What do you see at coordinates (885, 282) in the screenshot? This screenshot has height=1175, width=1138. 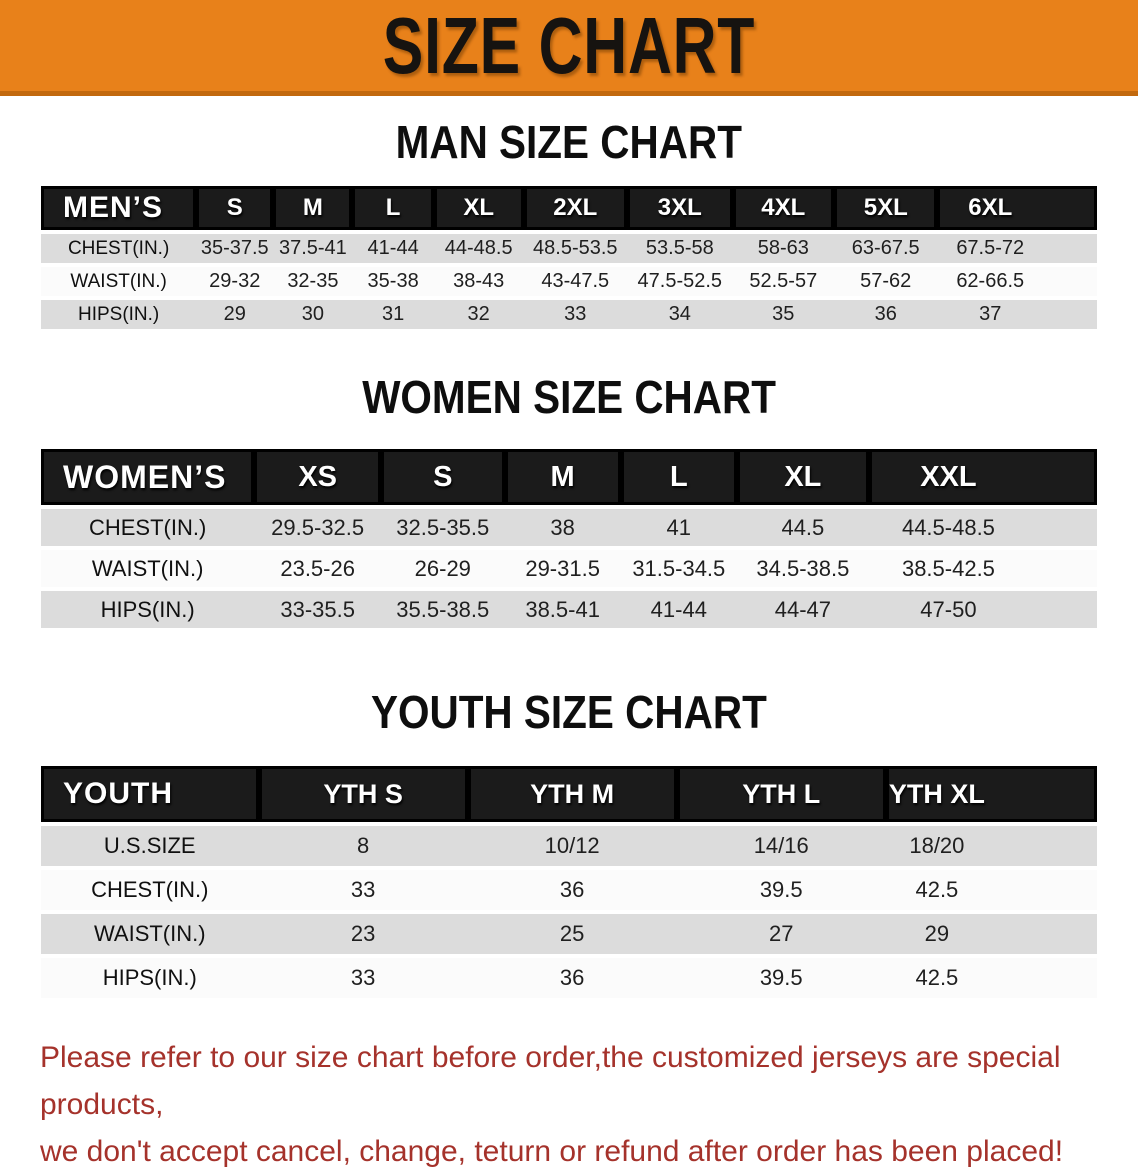 I see `size-value-cell: 57-62` at bounding box center [885, 282].